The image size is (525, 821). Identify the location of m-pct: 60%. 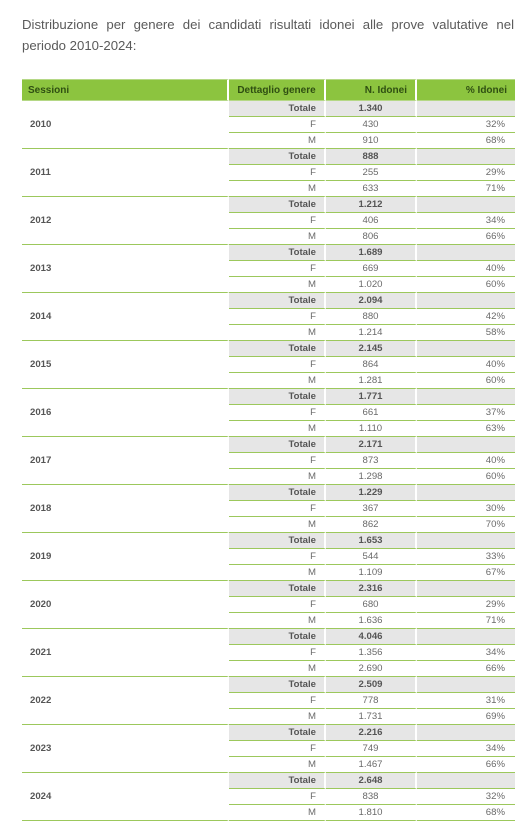
(466, 477).